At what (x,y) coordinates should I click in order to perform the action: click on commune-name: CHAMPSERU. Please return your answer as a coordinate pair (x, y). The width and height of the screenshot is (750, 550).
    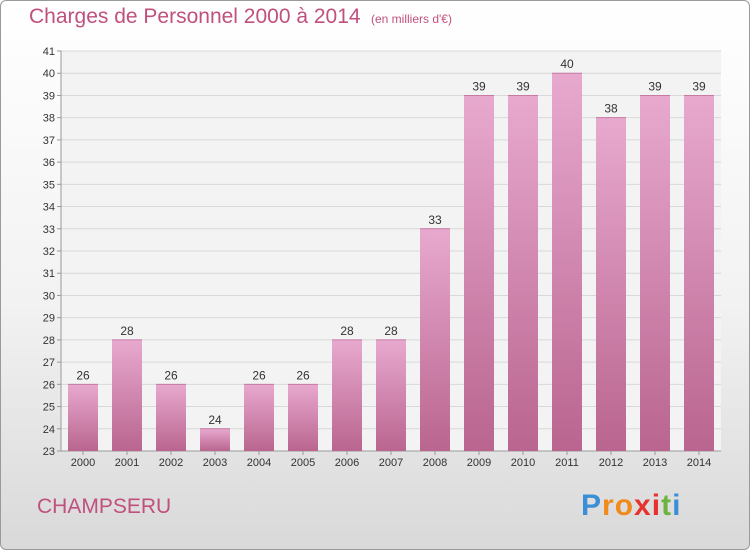
    Looking at the image, I should click on (104, 506).